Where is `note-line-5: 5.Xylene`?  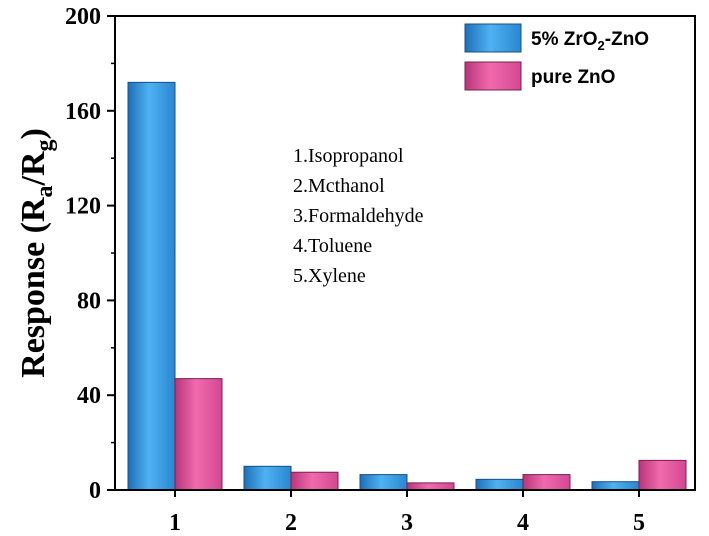 note-line-5: 5.Xylene is located at coordinates (329, 276).